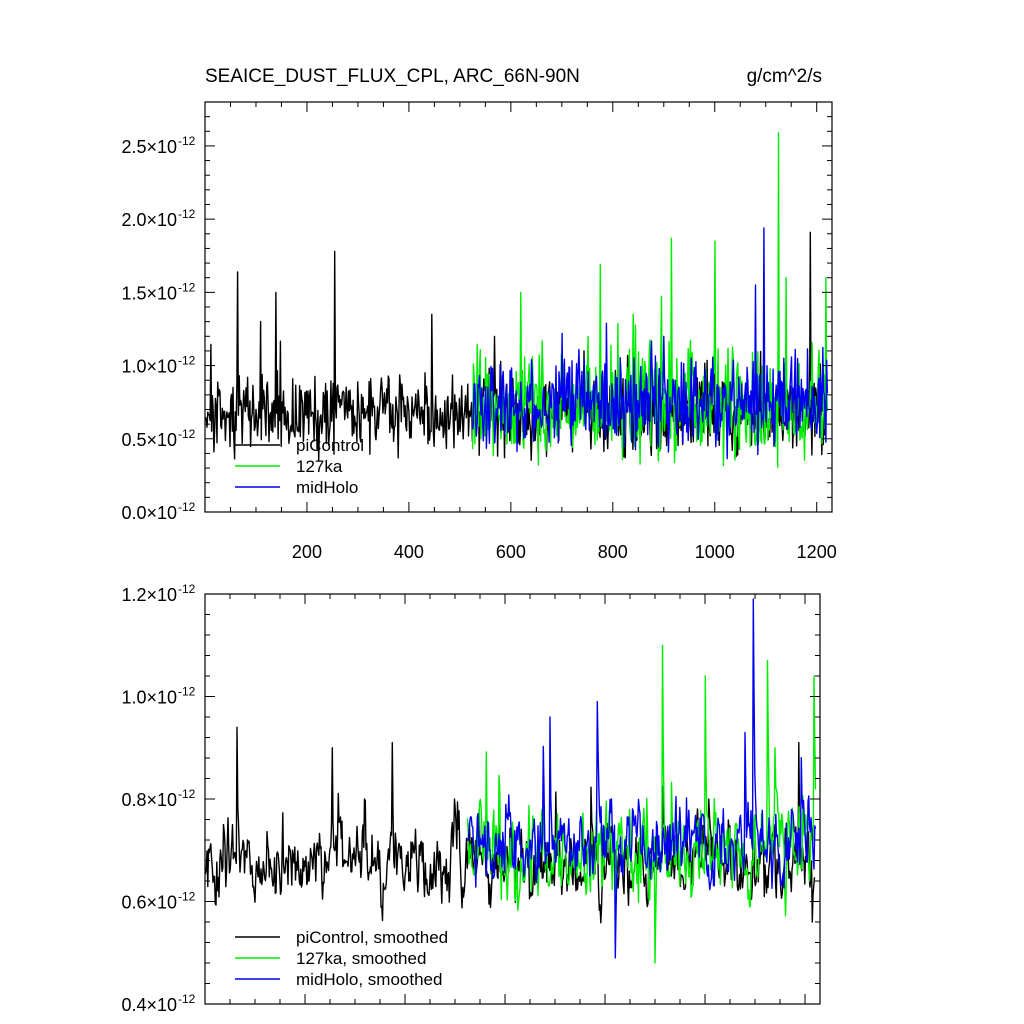  What do you see at coordinates (149, 1005) in the screenshot?
I see `y-tick-label: 0.4×10` at bounding box center [149, 1005].